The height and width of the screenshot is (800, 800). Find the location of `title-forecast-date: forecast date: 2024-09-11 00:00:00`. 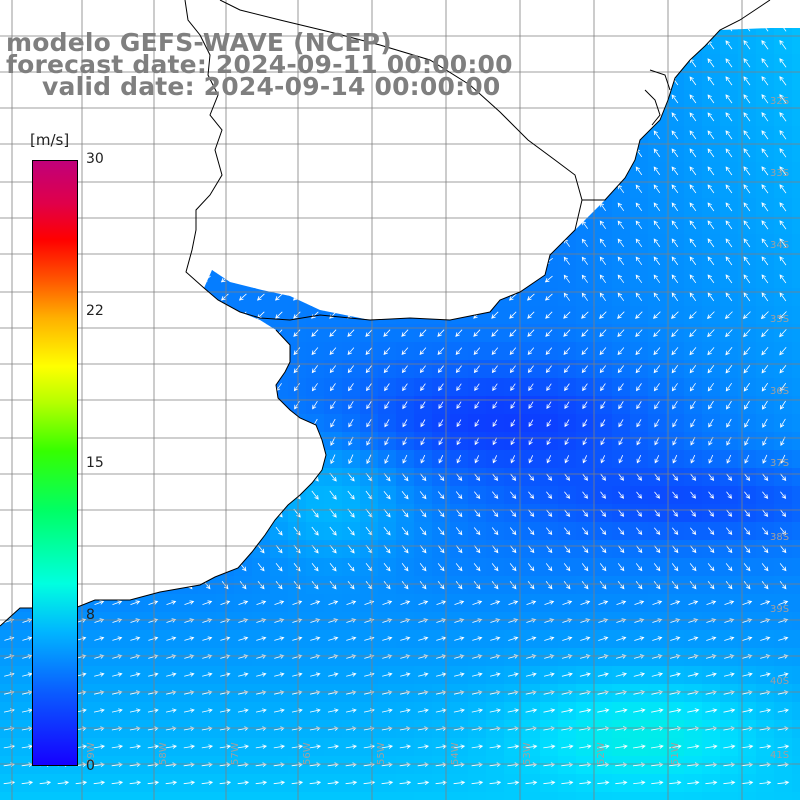

title-forecast-date: forecast date: 2024-09-11 00:00:00 is located at coordinates (259, 64).